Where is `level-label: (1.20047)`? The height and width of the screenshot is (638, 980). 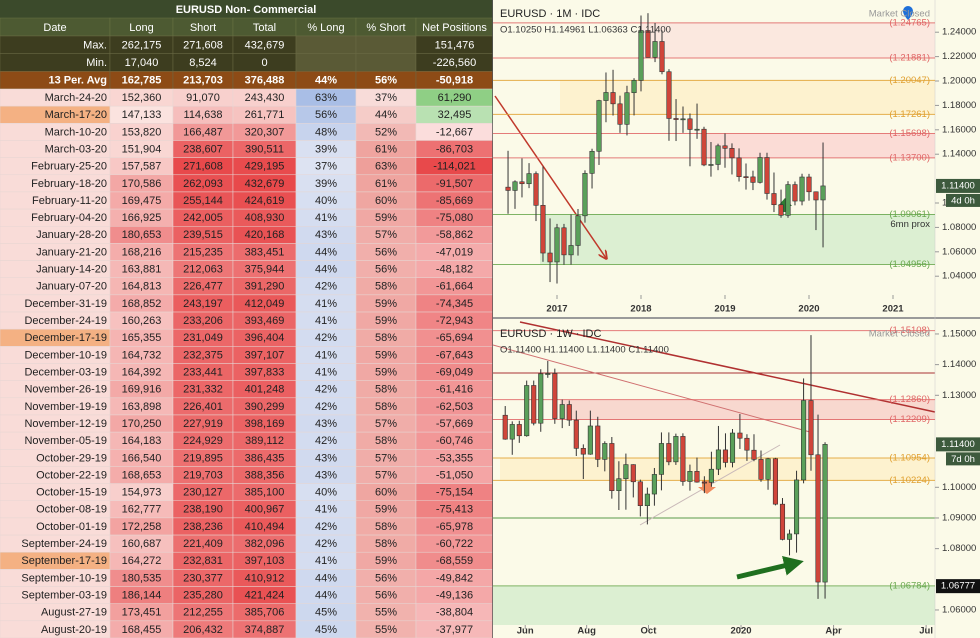 level-label: (1.20047) is located at coordinates (909, 80).